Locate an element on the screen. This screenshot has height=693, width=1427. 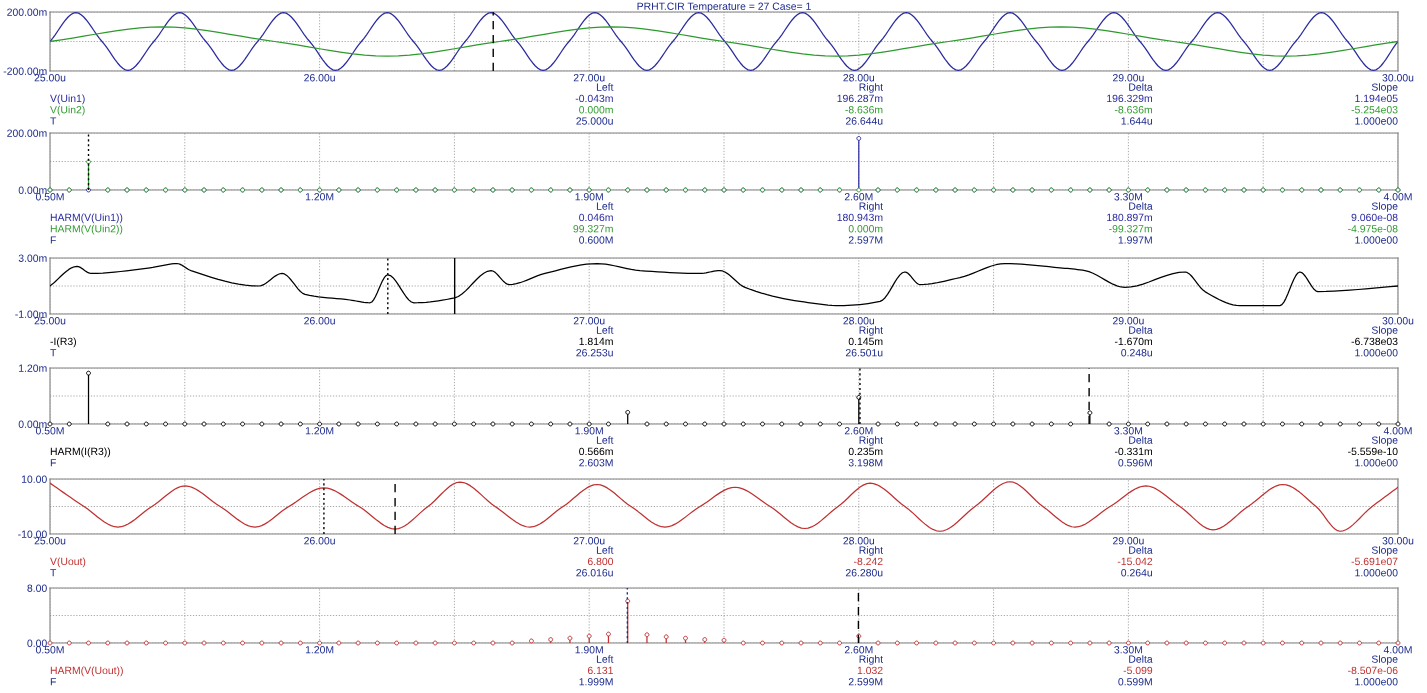
text: 26.253u is located at coordinates (594, 353).